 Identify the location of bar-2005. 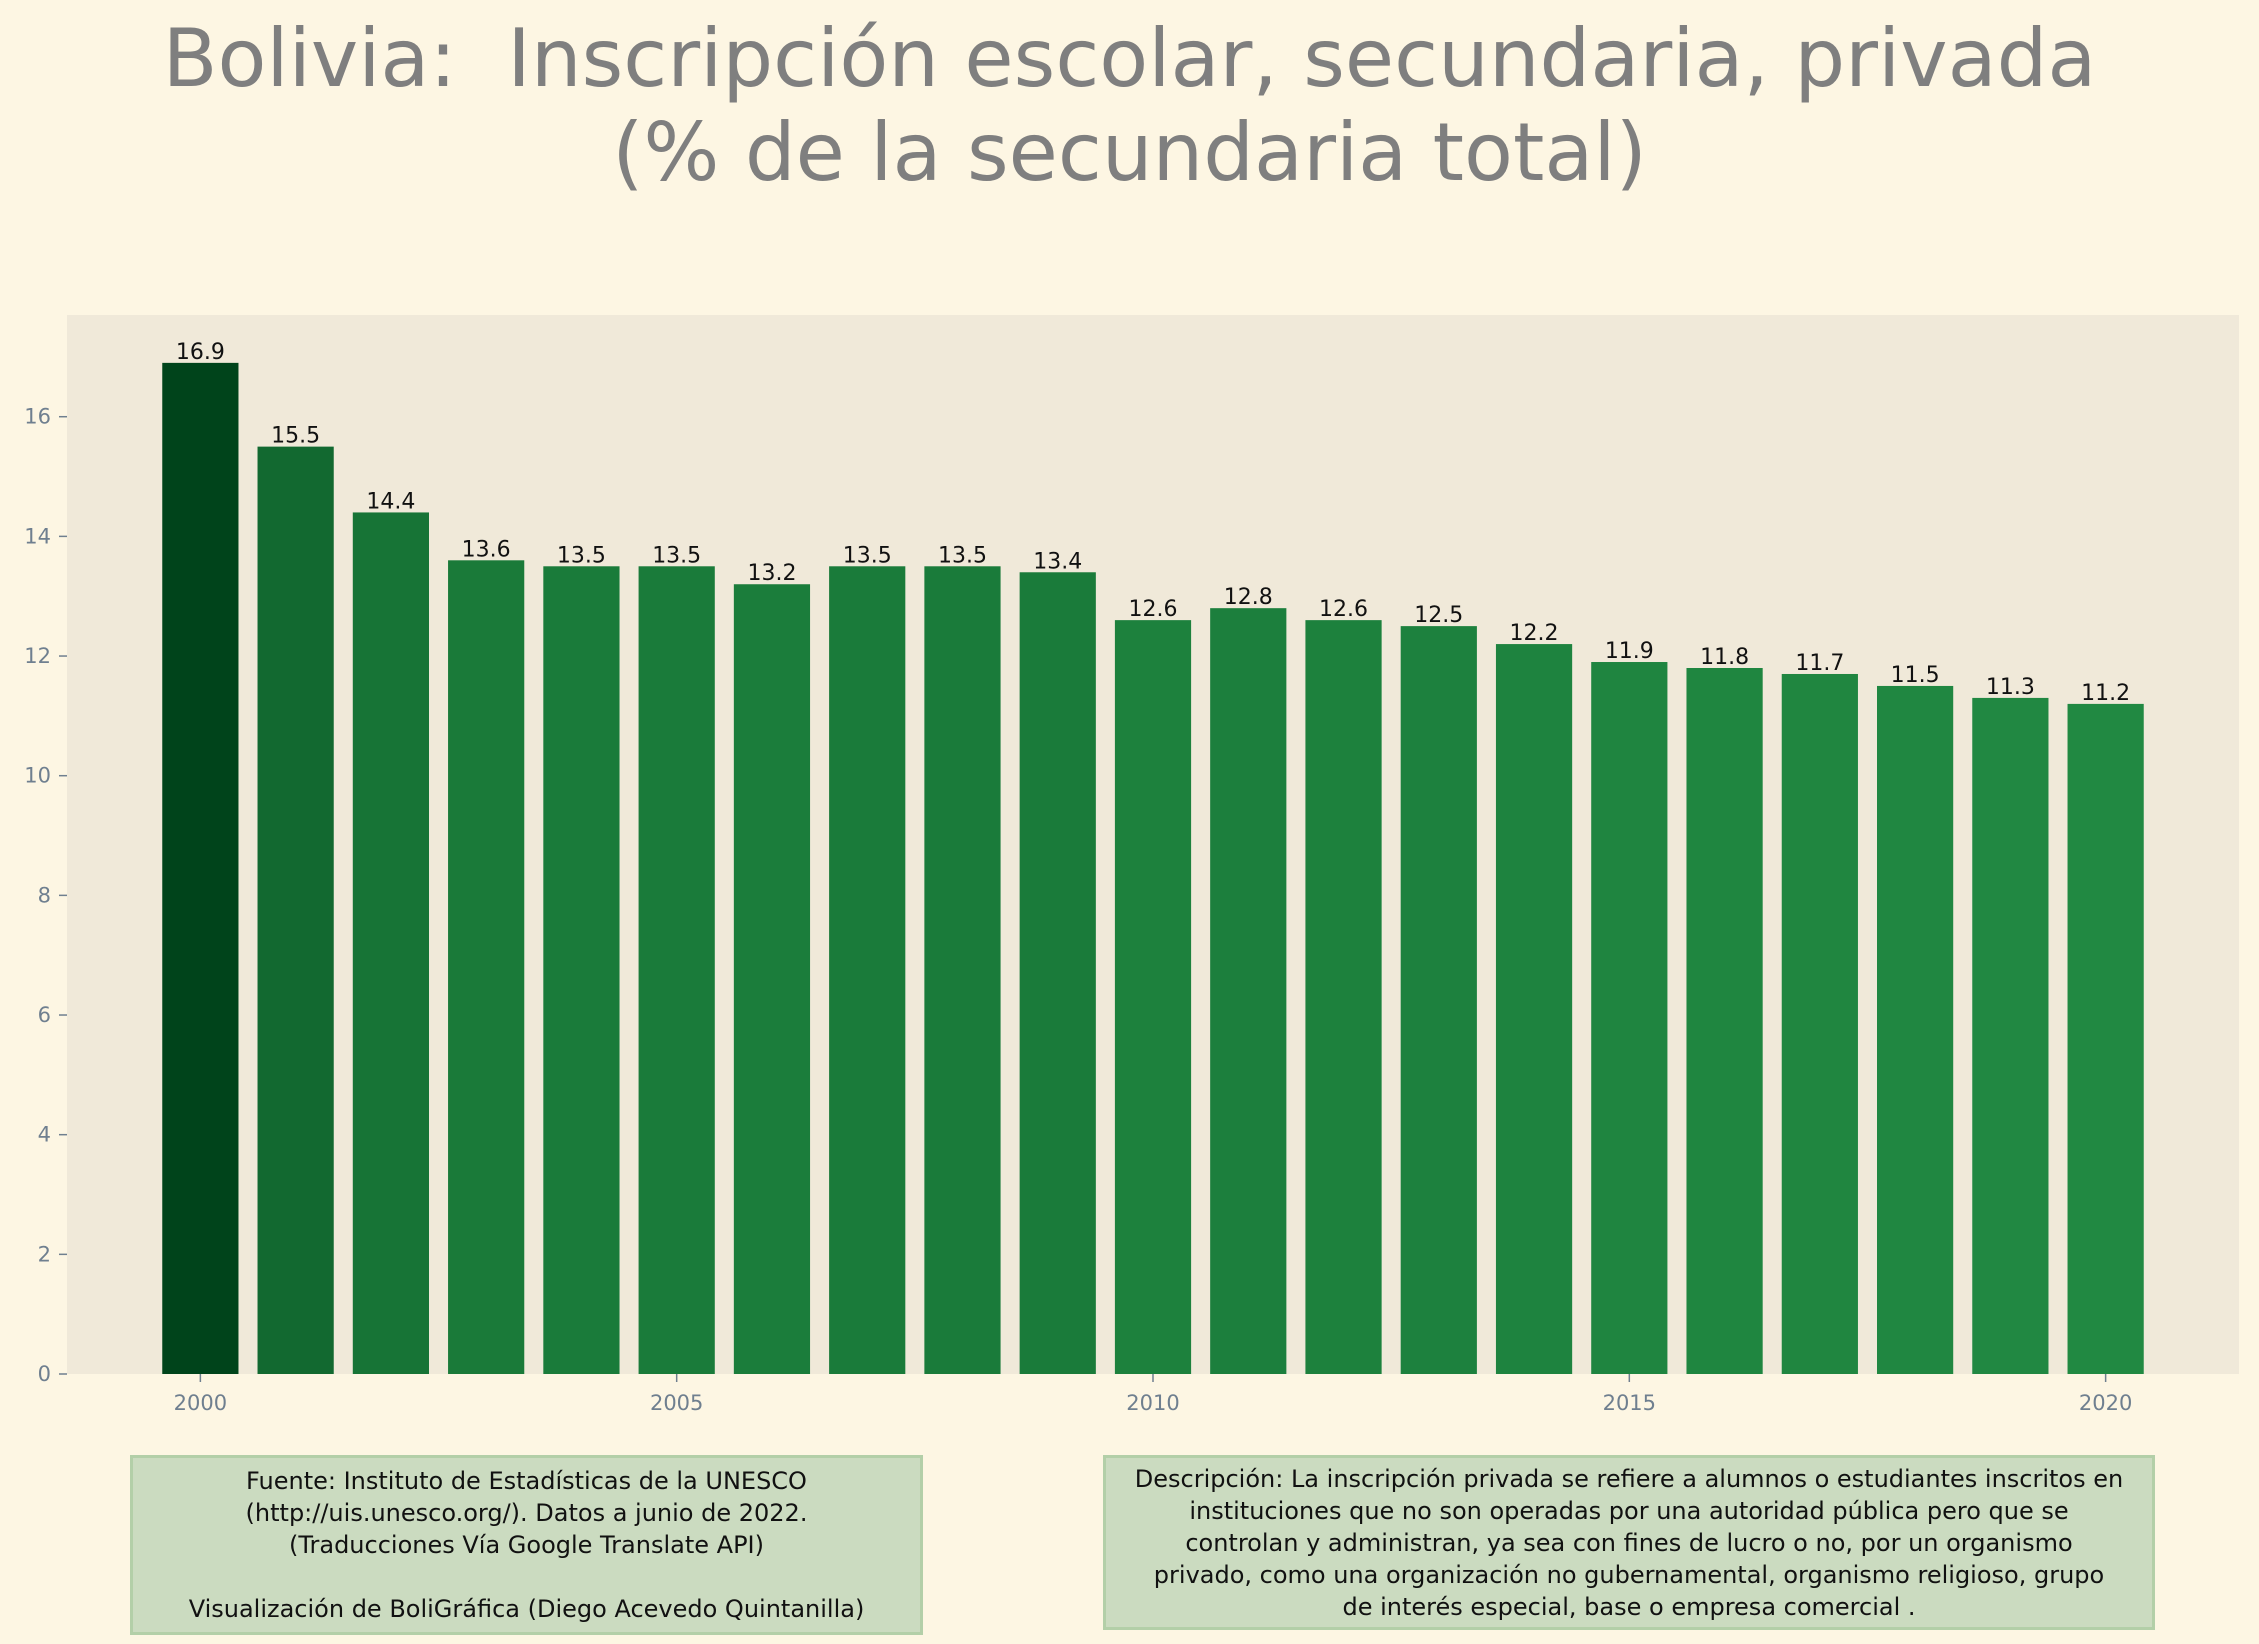
(676, 970).